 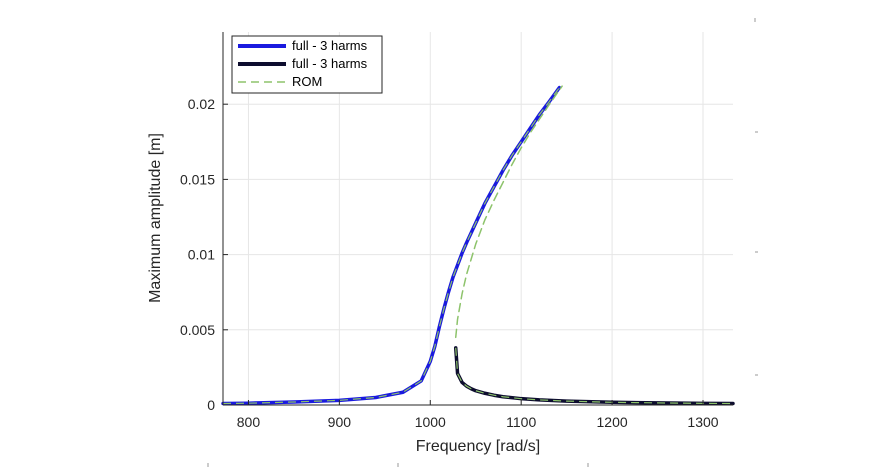 What do you see at coordinates (478, 446) in the screenshot?
I see `x-axis-label: Frequency [rad/s]` at bounding box center [478, 446].